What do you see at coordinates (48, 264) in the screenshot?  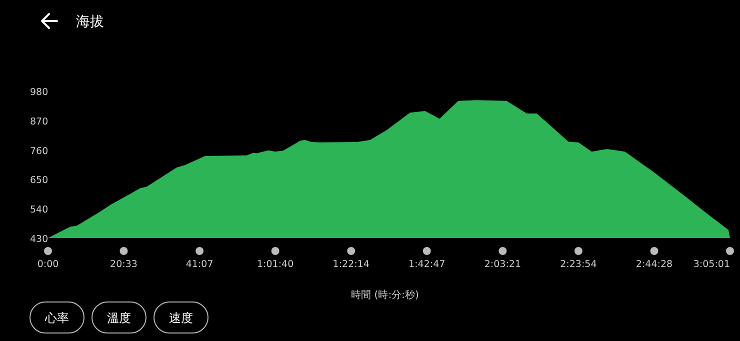 I see `x-tick-label: 0:00` at bounding box center [48, 264].